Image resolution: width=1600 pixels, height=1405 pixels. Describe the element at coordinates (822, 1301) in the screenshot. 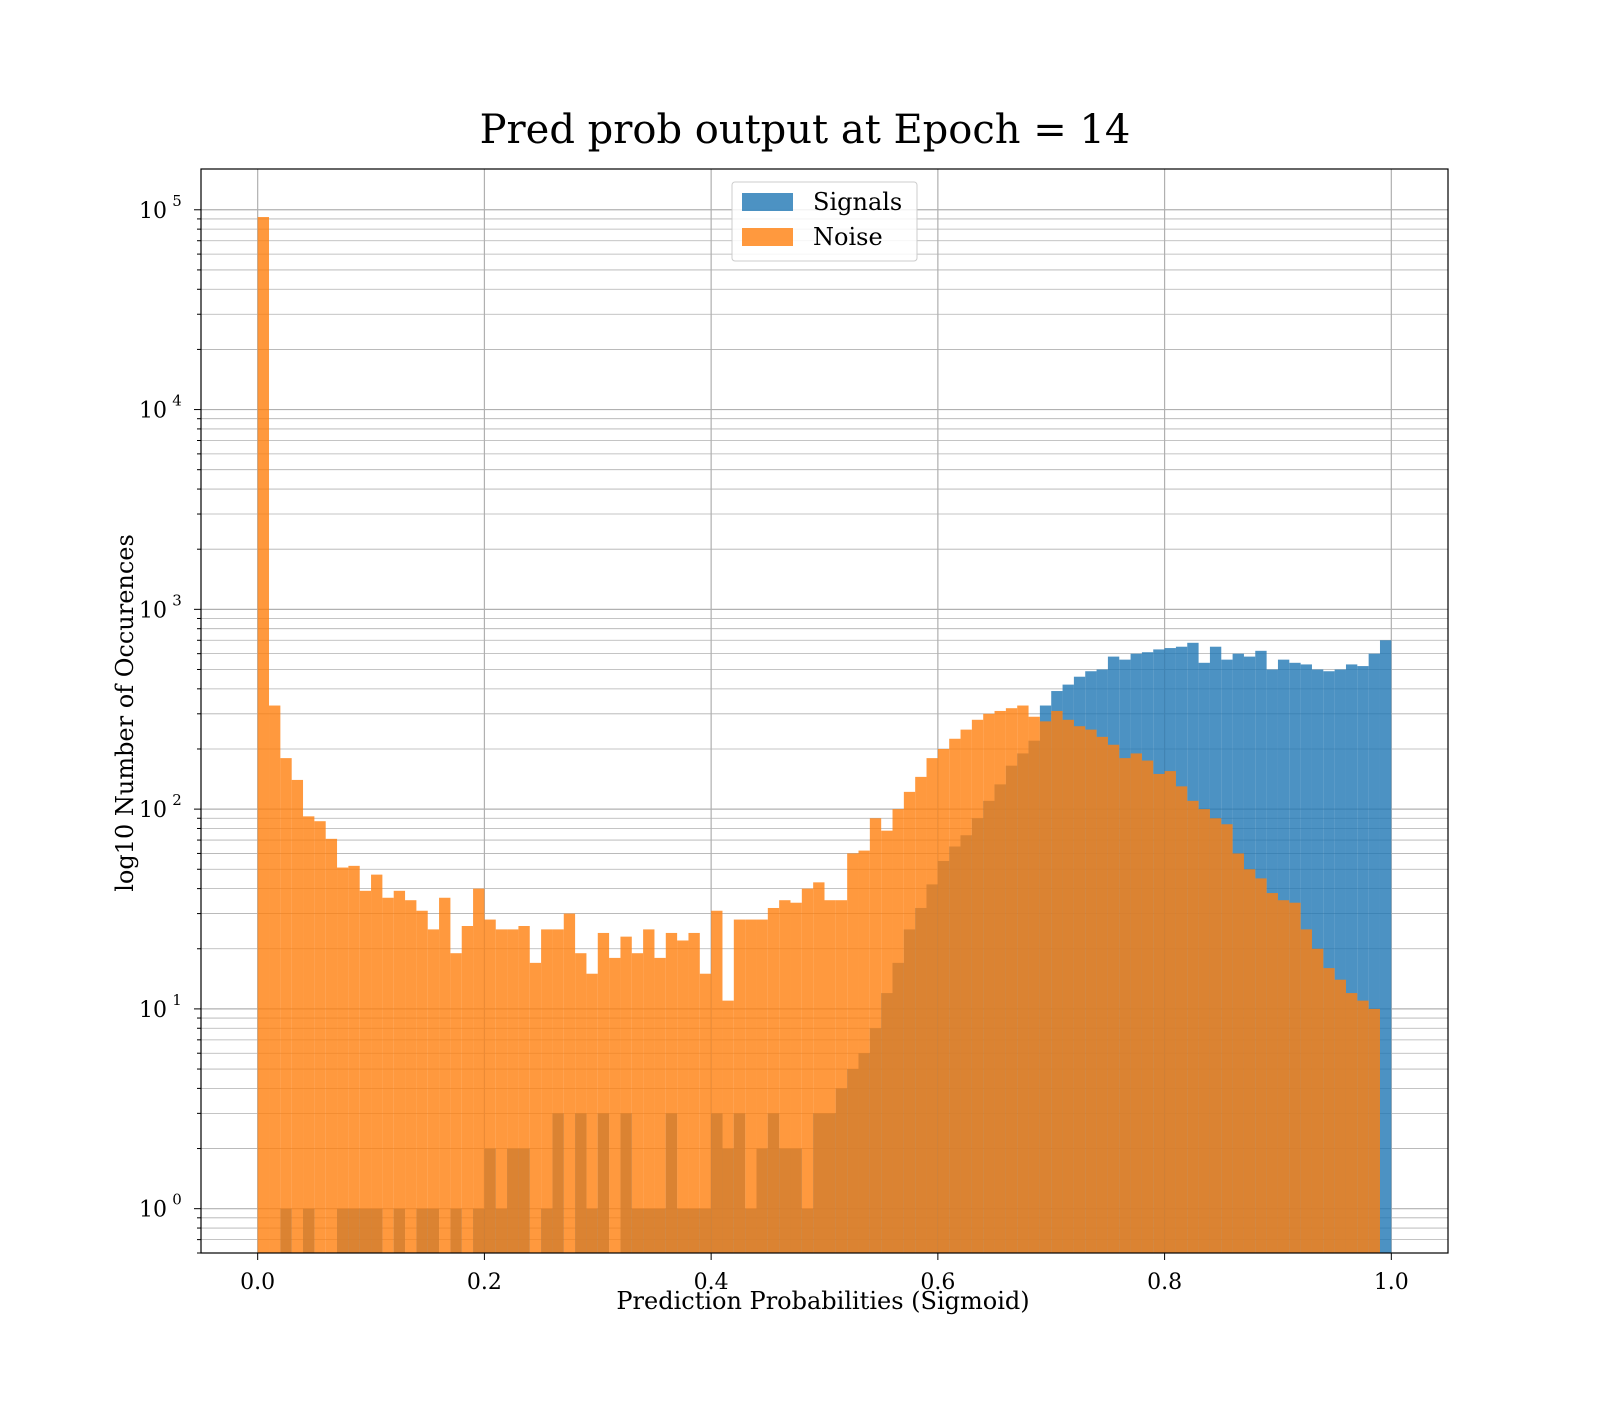

I see `x-axis-label: Prediction Probabilities (Sigmoid)` at that location.